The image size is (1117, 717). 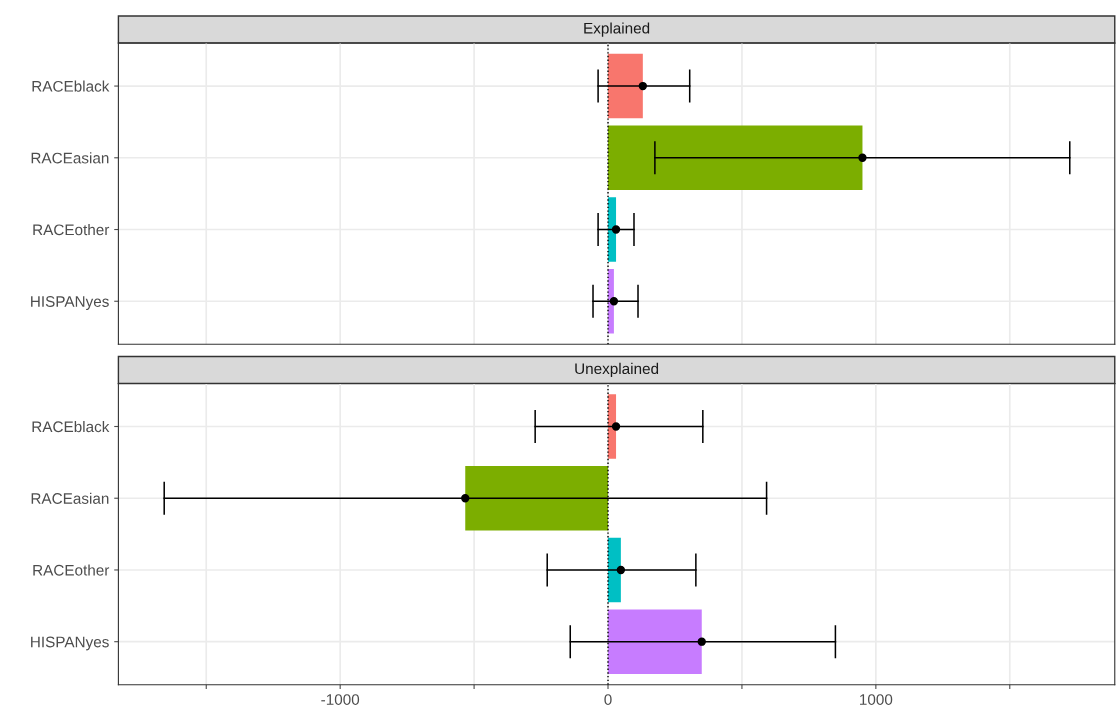 I want to click on chart-title: Explained, so click(x=617, y=29).